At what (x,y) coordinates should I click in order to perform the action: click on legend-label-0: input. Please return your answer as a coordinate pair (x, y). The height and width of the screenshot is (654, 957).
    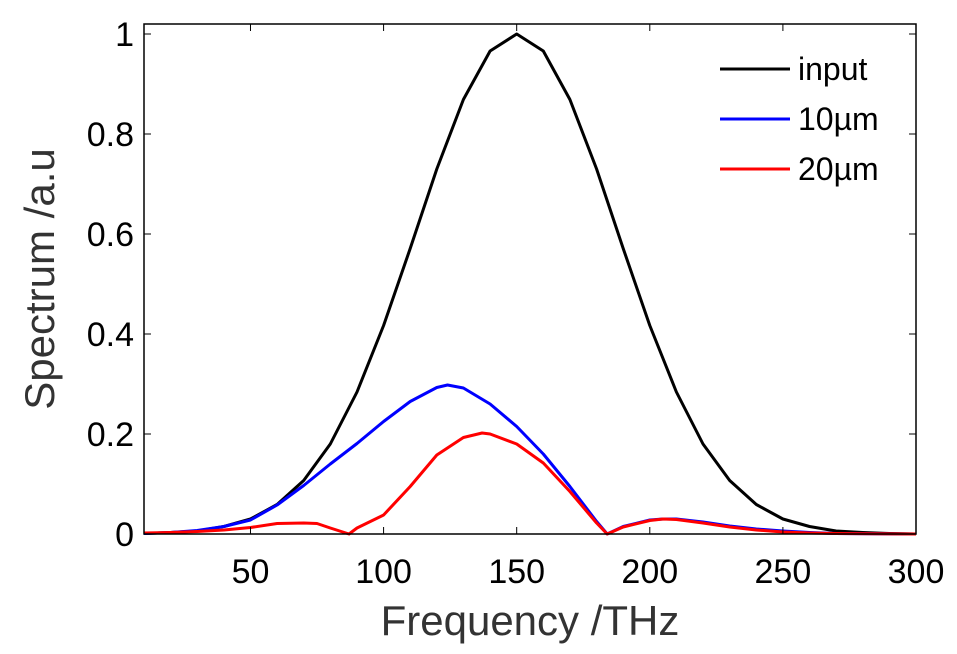
    Looking at the image, I should click on (833, 69).